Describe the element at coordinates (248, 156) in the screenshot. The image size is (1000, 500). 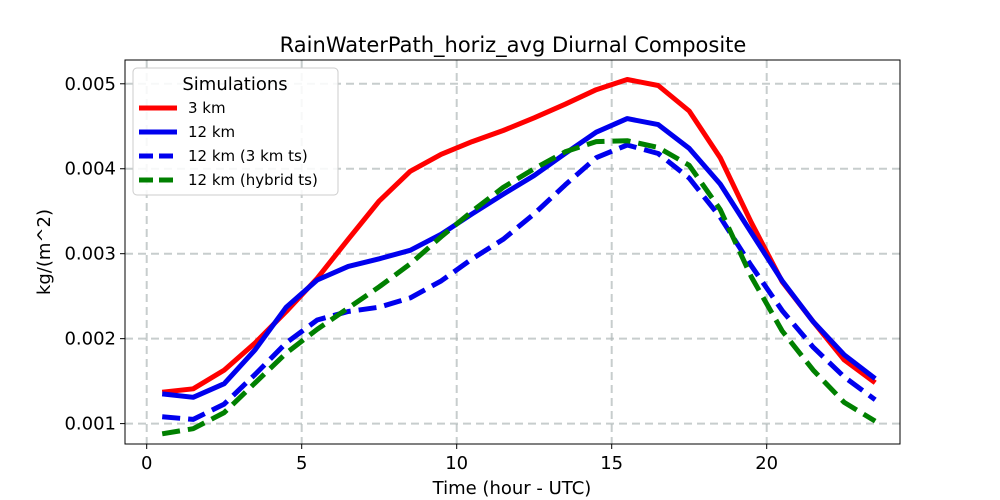
I see `legend-label: 12 km (3 km ts)` at that location.